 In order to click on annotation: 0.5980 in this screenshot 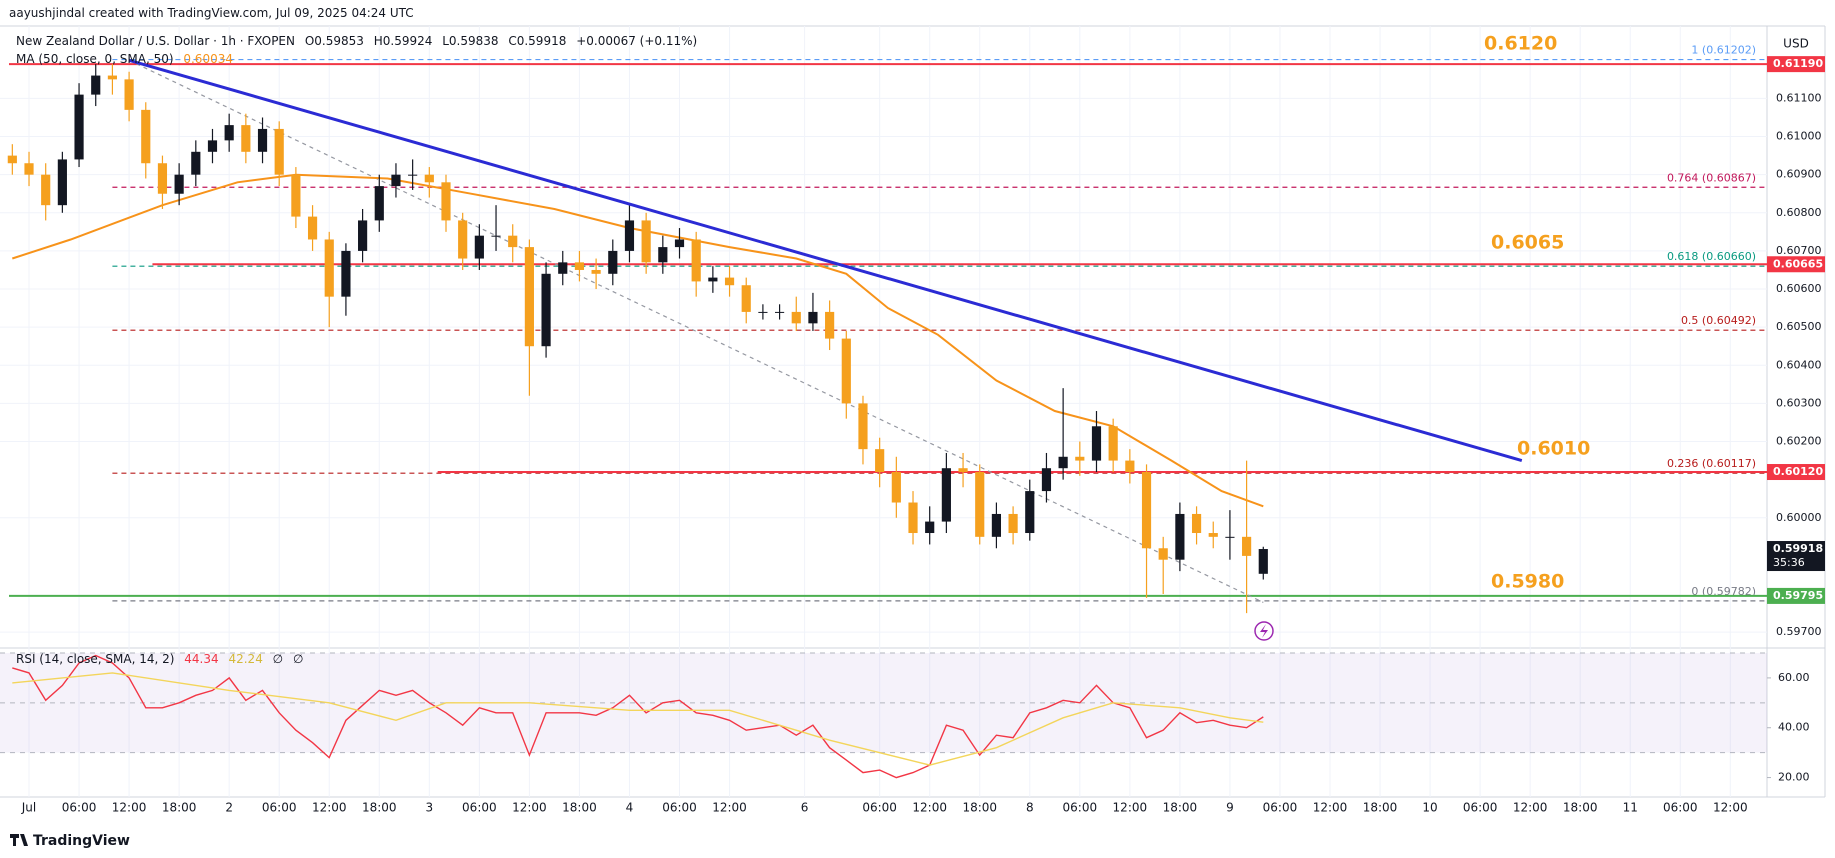, I will do `click(1527, 582)`.